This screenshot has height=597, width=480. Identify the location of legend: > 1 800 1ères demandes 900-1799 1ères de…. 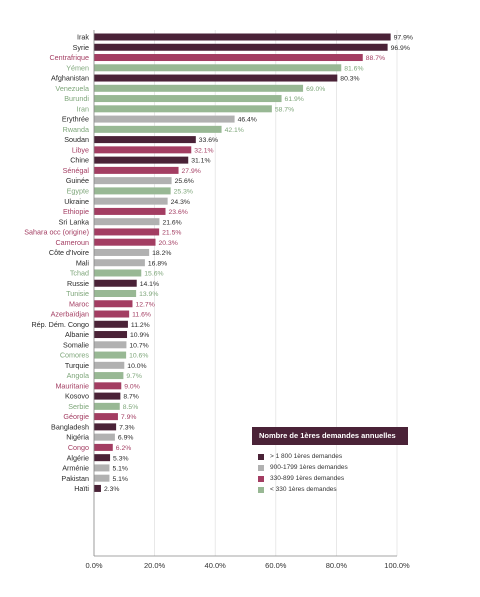
(303, 473).